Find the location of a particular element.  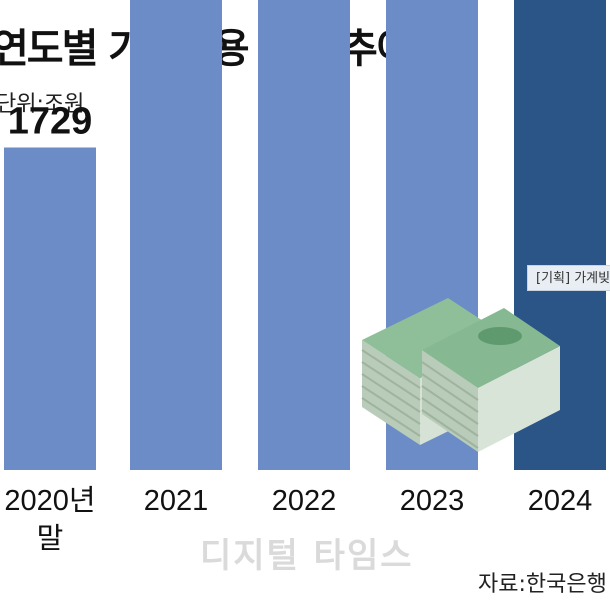

x-tick-label-4: 2024 is located at coordinates (560, 501).